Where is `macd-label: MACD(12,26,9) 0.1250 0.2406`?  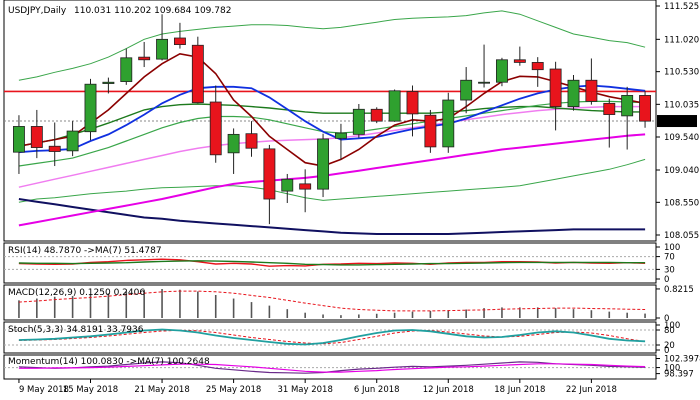 macd-label: MACD(12,26,9) 0.1250 0.2406 is located at coordinates (76, 293).